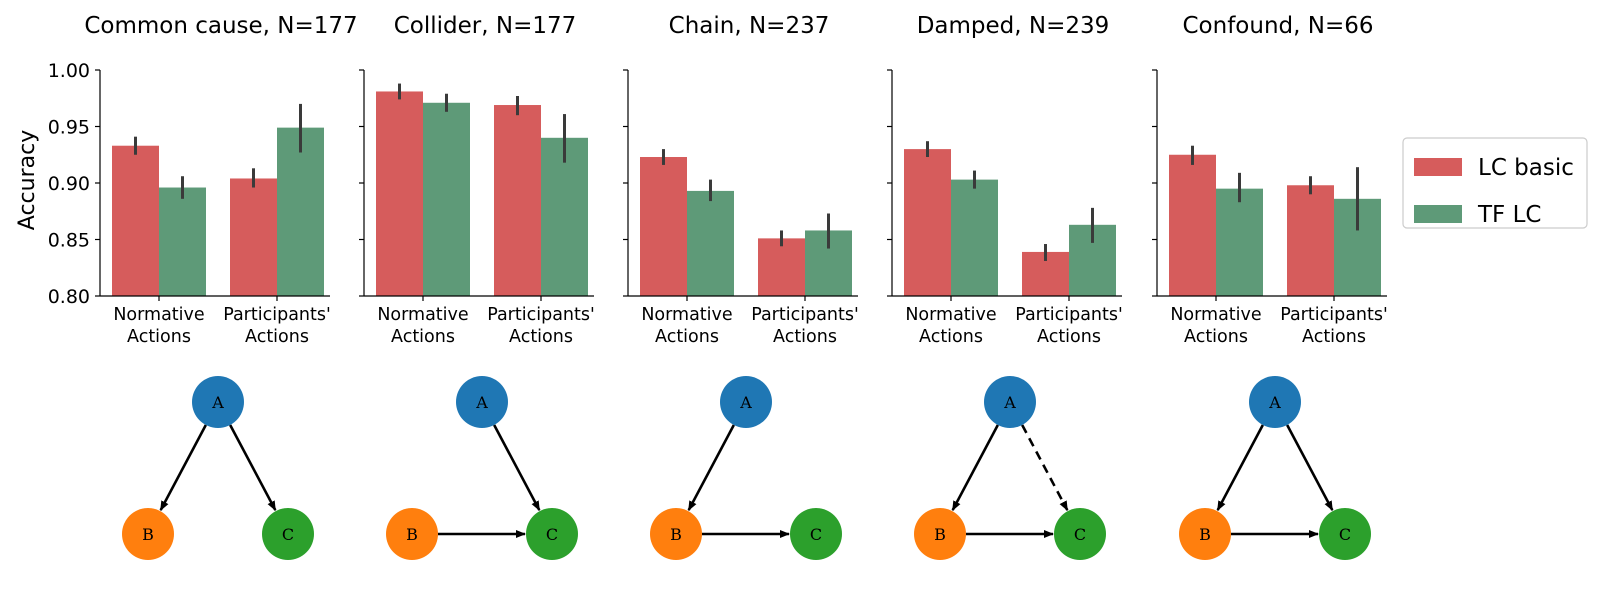 Image resolution: width=1600 pixels, height=600 pixels. I want to click on y-tick-label: 0.95, so click(69, 128).